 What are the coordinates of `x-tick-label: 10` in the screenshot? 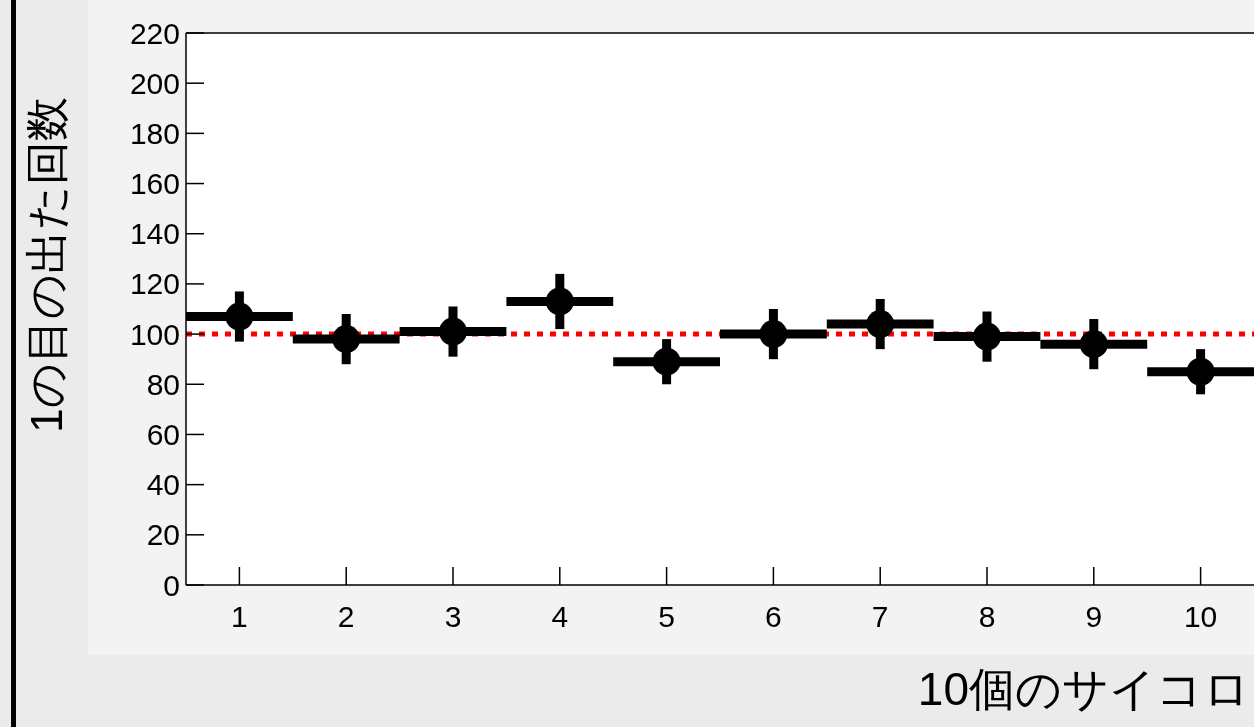 It's located at (1200, 616).